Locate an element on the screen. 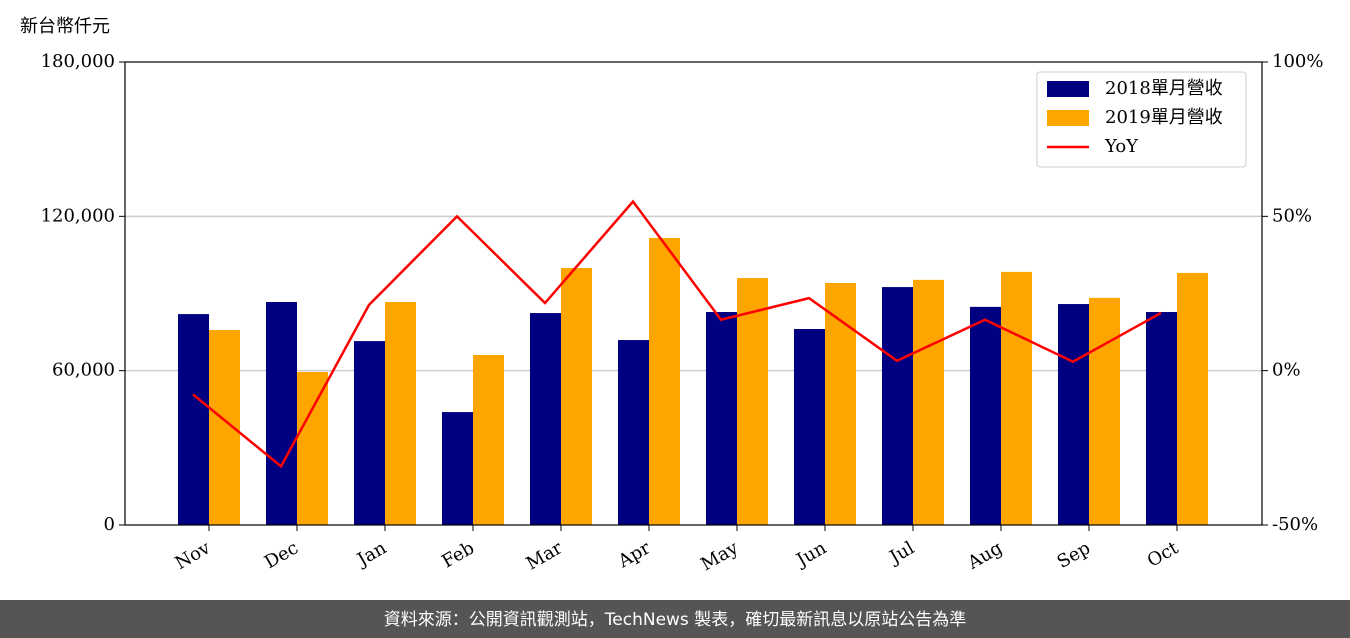 This screenshot has width=1350, height=638. y-tick-label: 0 is located at coordinates (109, 524).